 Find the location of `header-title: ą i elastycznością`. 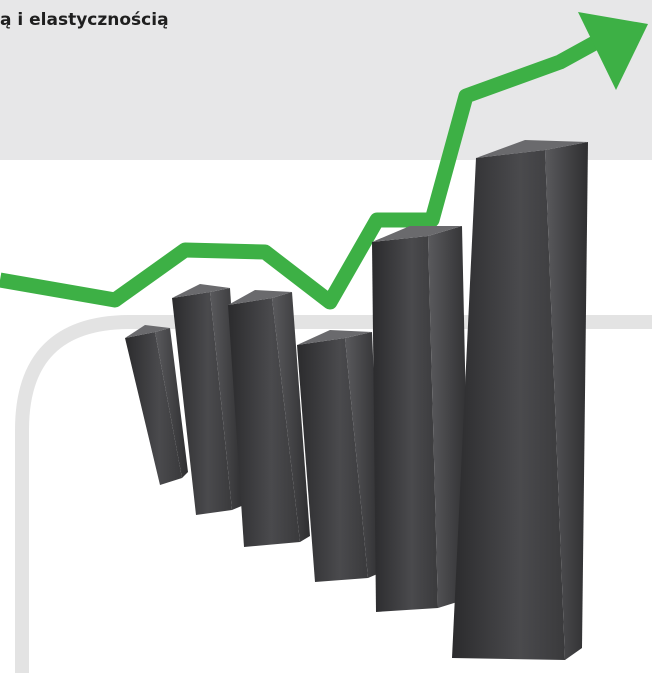

header-title: ą i elastycznością is located at coordinates (84, 20).